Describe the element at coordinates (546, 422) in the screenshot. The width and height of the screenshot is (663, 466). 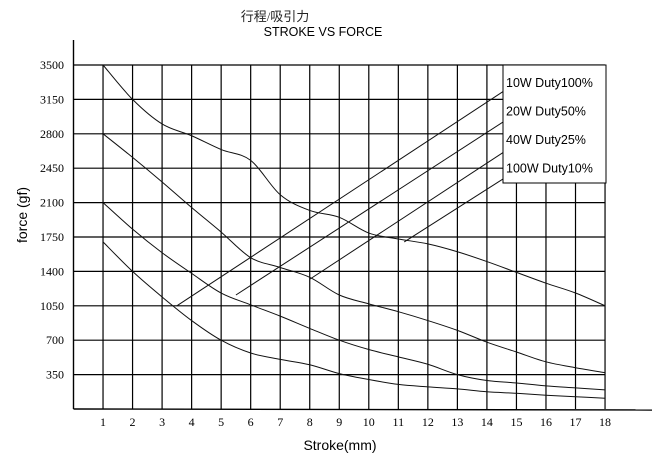
I see `x-tick-label: 16` at that location.